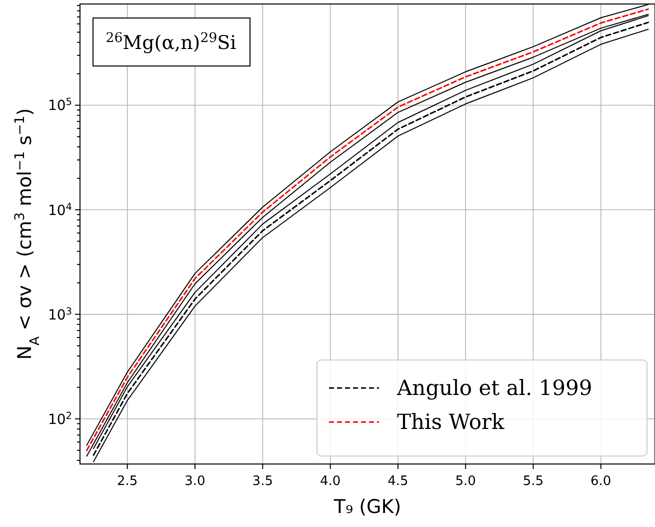  What do you see at coordinates (262, 481) in the screenshot?
I see `x-tick-label: 3.5` at bounding box center [262, 481].